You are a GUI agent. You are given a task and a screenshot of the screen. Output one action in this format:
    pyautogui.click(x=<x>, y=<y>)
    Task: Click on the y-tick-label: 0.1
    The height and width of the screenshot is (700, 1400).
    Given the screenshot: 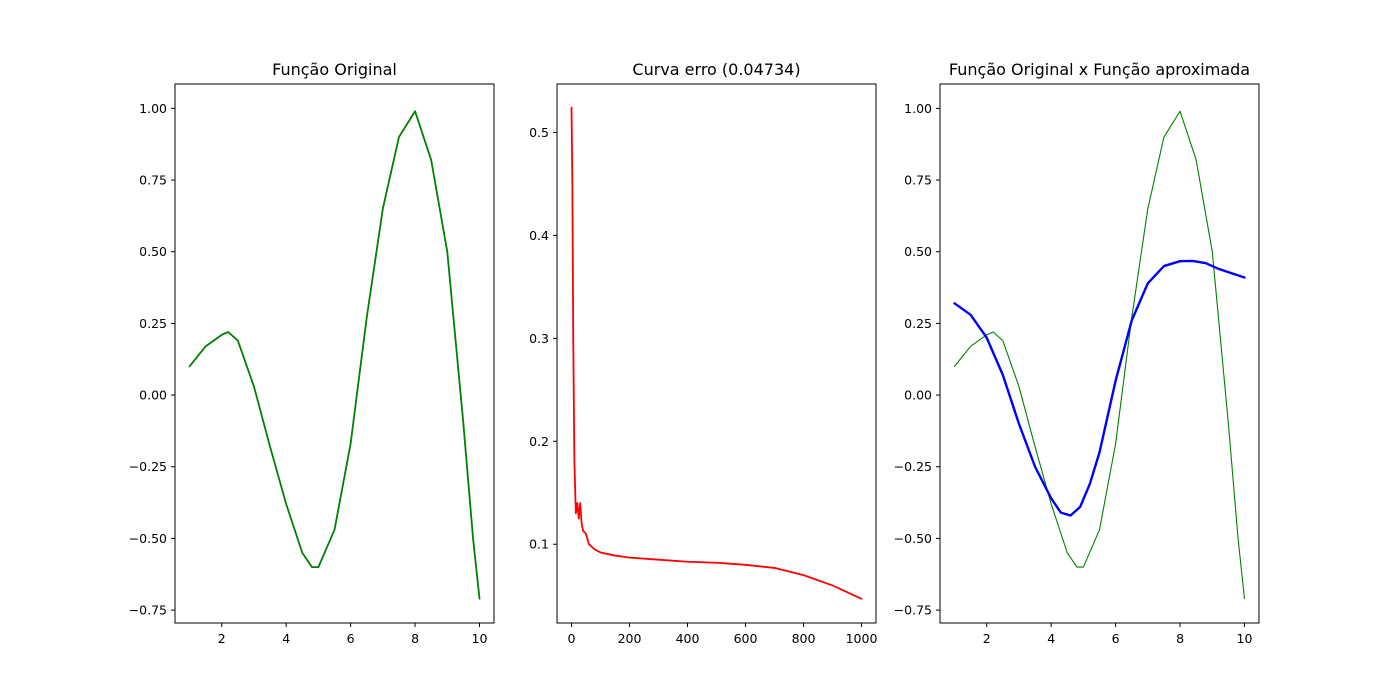 What is the action you would take?
    pyautogui.click(x=539, y=544)
    